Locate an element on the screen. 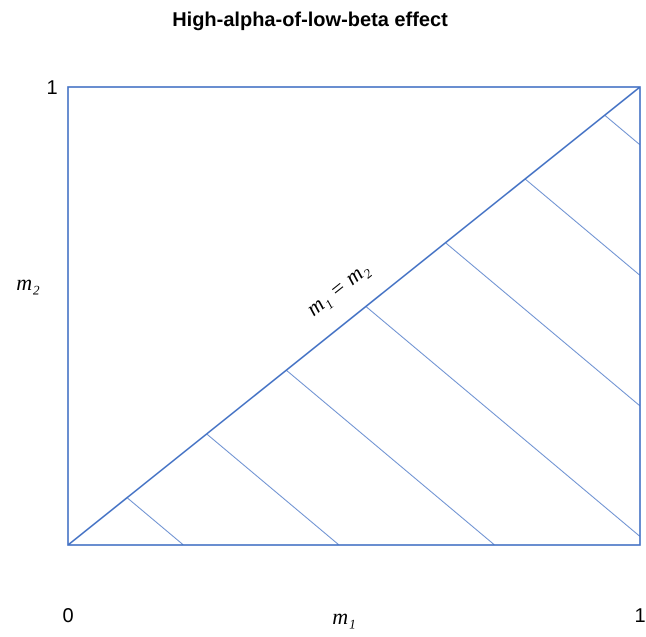 The width and height of the screenshot is (646, 637). x-axis-title: m₁ is located at coordinates (344, 616).